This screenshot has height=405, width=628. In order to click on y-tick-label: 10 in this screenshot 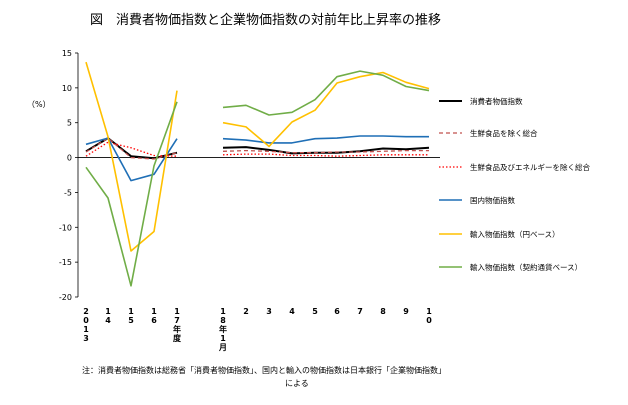, I will do `click(67, 88)`.